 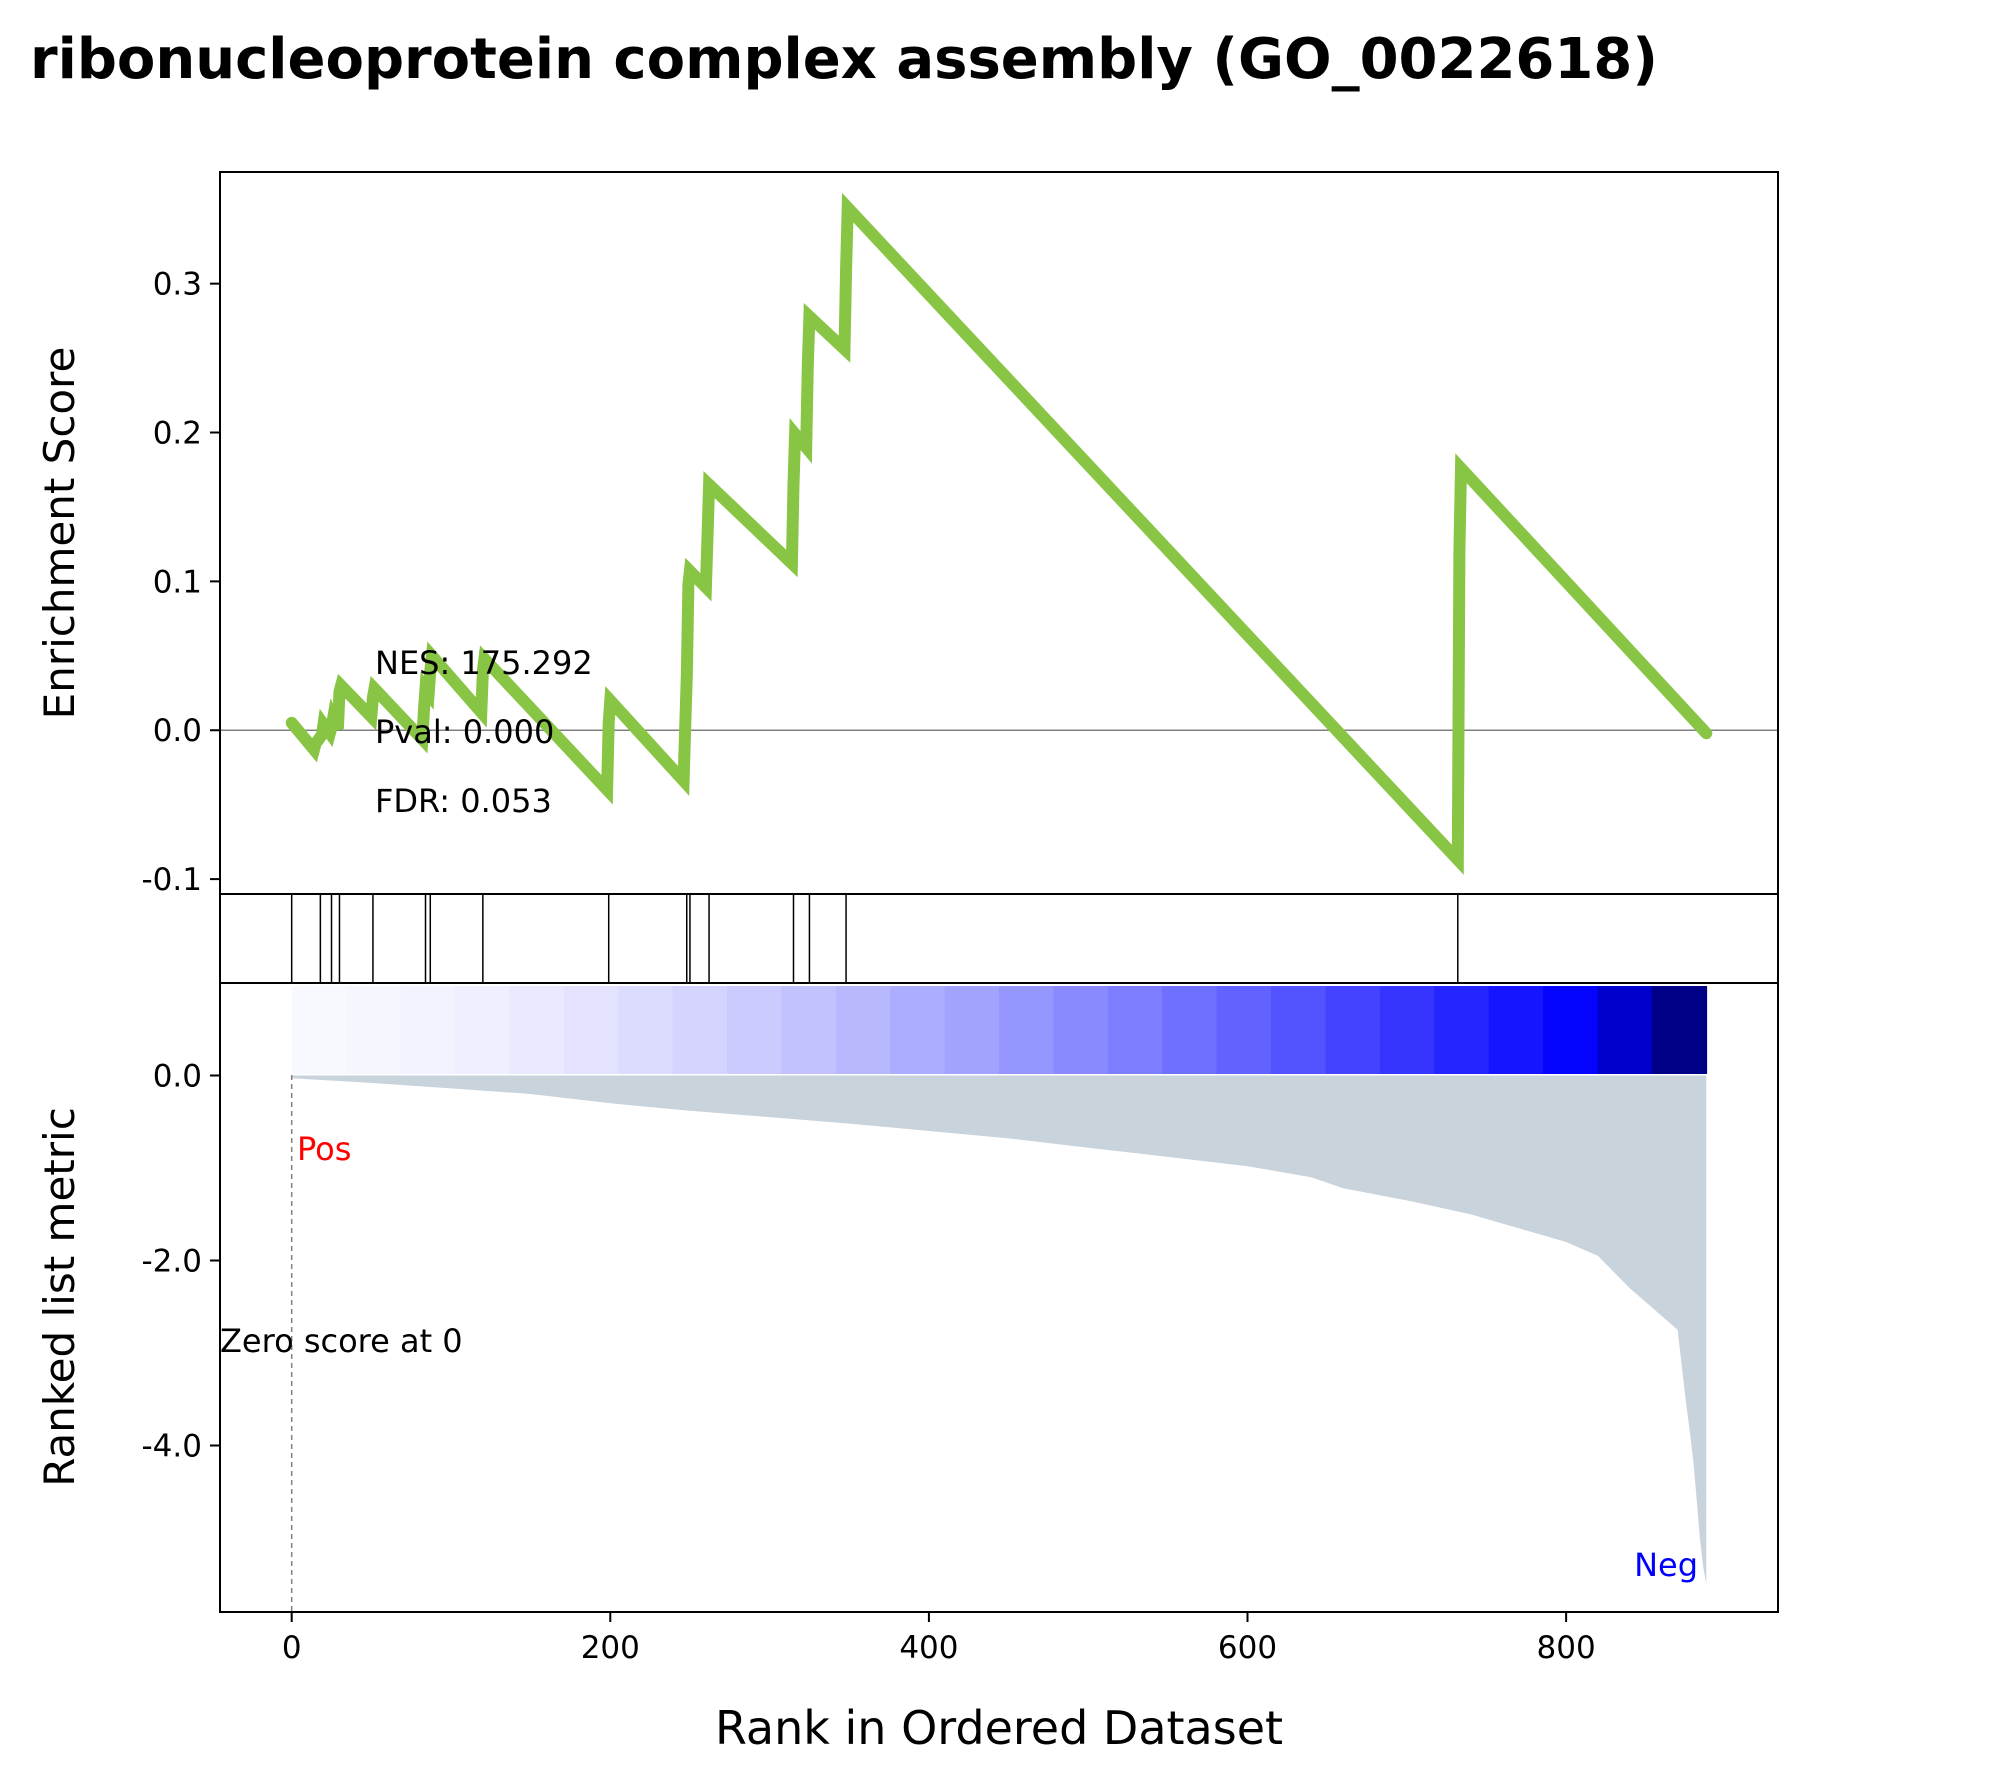 What do you see at coordinates (928, 1648) in the screenshot?
I see `metric-xtick-label: 400` at bounding box center [928, 1648].